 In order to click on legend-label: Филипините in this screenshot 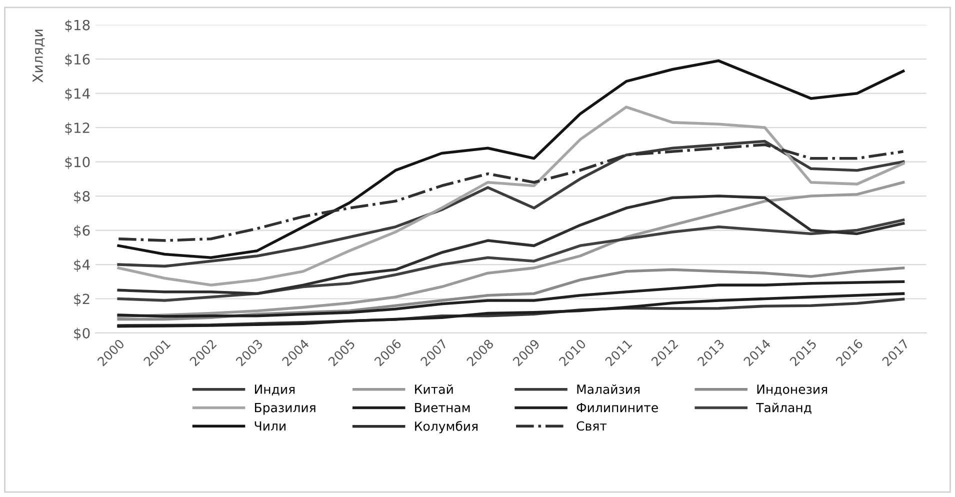, I will do `click(617, 407)`.